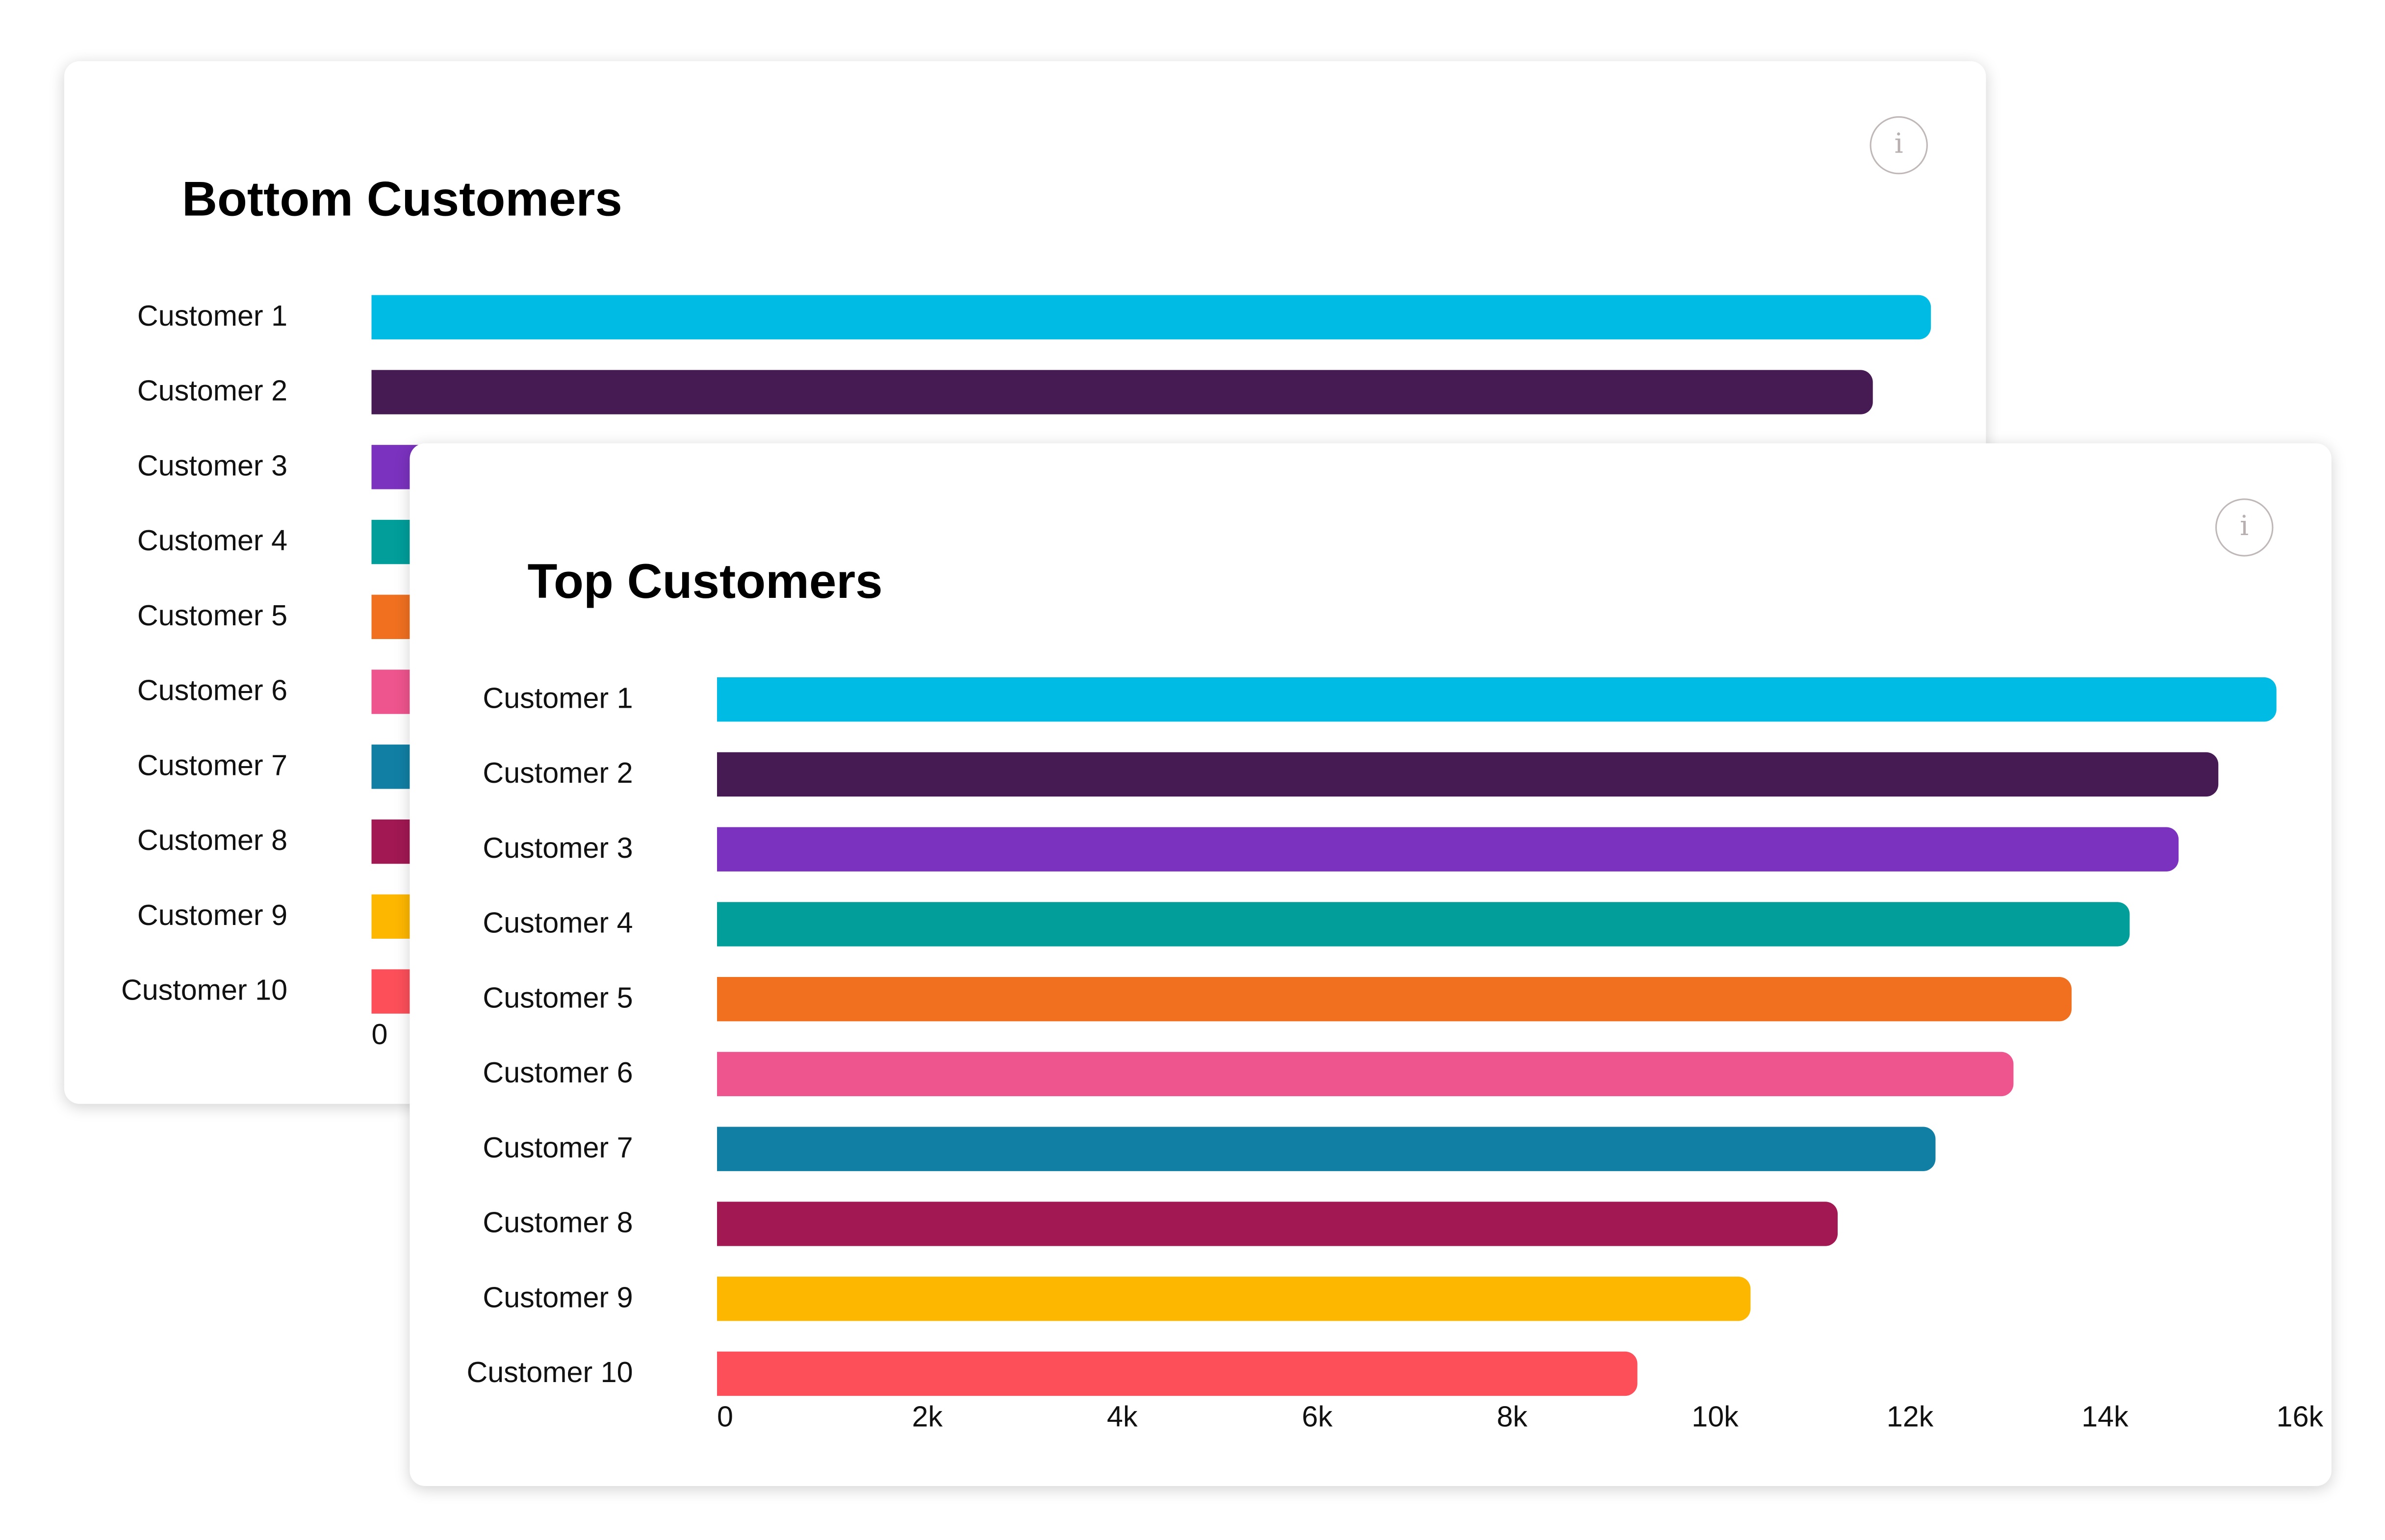  I want to click on x-tick-label: 16k, so click(2300, 1418).